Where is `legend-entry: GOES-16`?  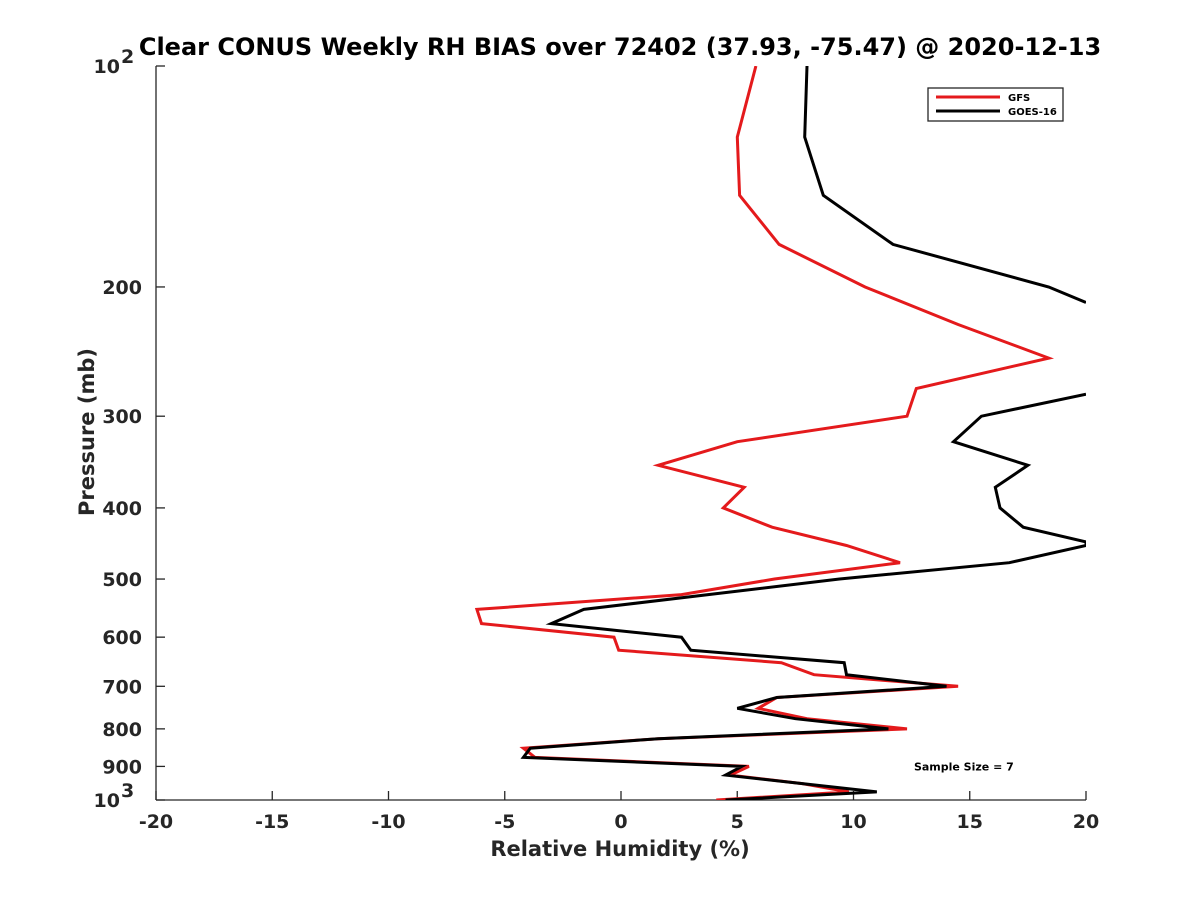 legend-entry: GOES-16 is located at coordinates (1032, 112).